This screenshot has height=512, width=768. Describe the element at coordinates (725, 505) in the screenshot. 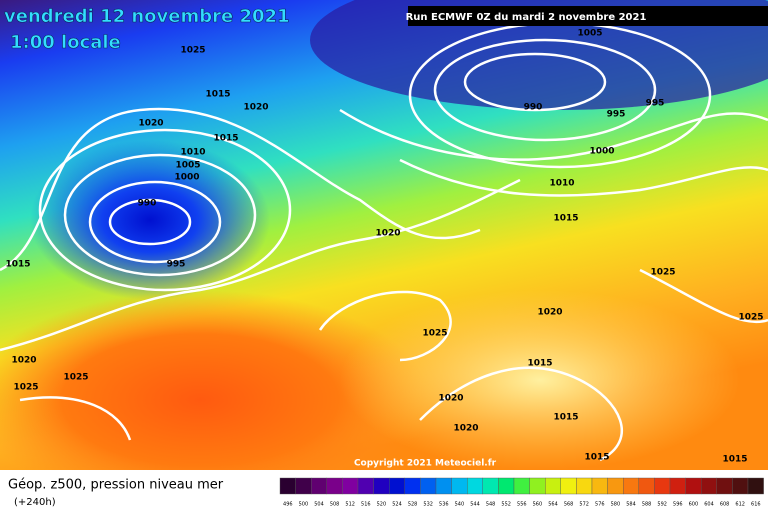

I see `scale-label: 608` at that location.